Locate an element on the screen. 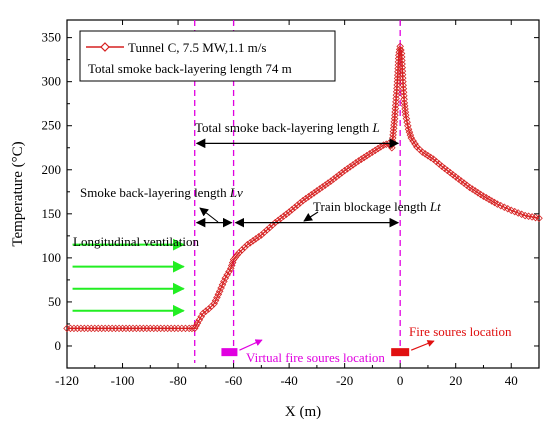 The image size is (550, 427). x-axis-label: X (m) is located at coordinates (303, 412).